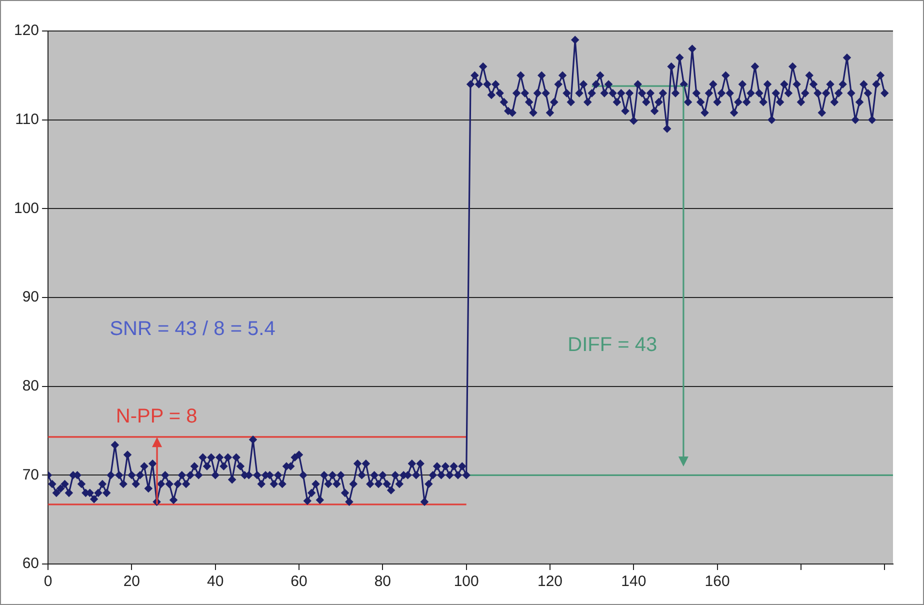 This screenshot has height=605, width=924. What do you see at coordinates (466, 581) in the screenshot?
I see `x-tick-label: 100` at bounding box center [466, 581].